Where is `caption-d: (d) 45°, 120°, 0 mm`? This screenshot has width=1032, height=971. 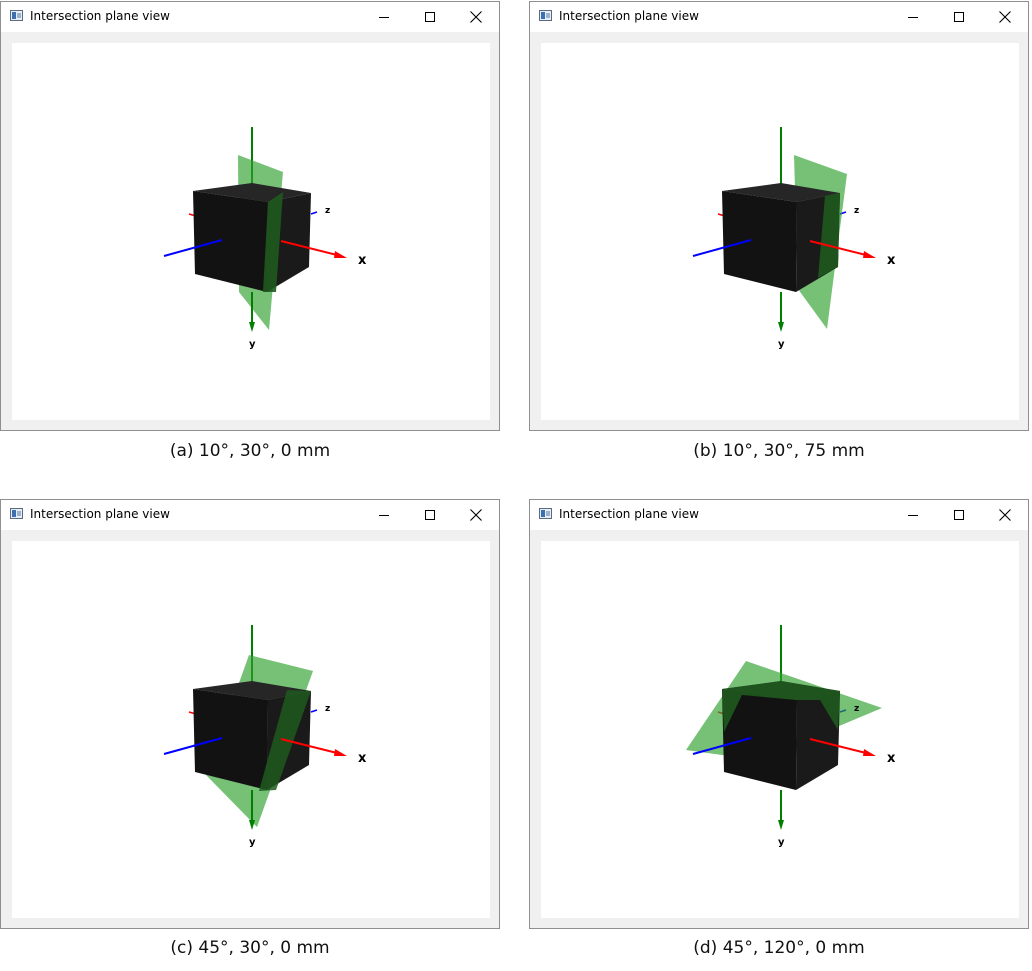
caption-d: (d) 45°, 120°, 0 mm is located at coordinates (779, 948).